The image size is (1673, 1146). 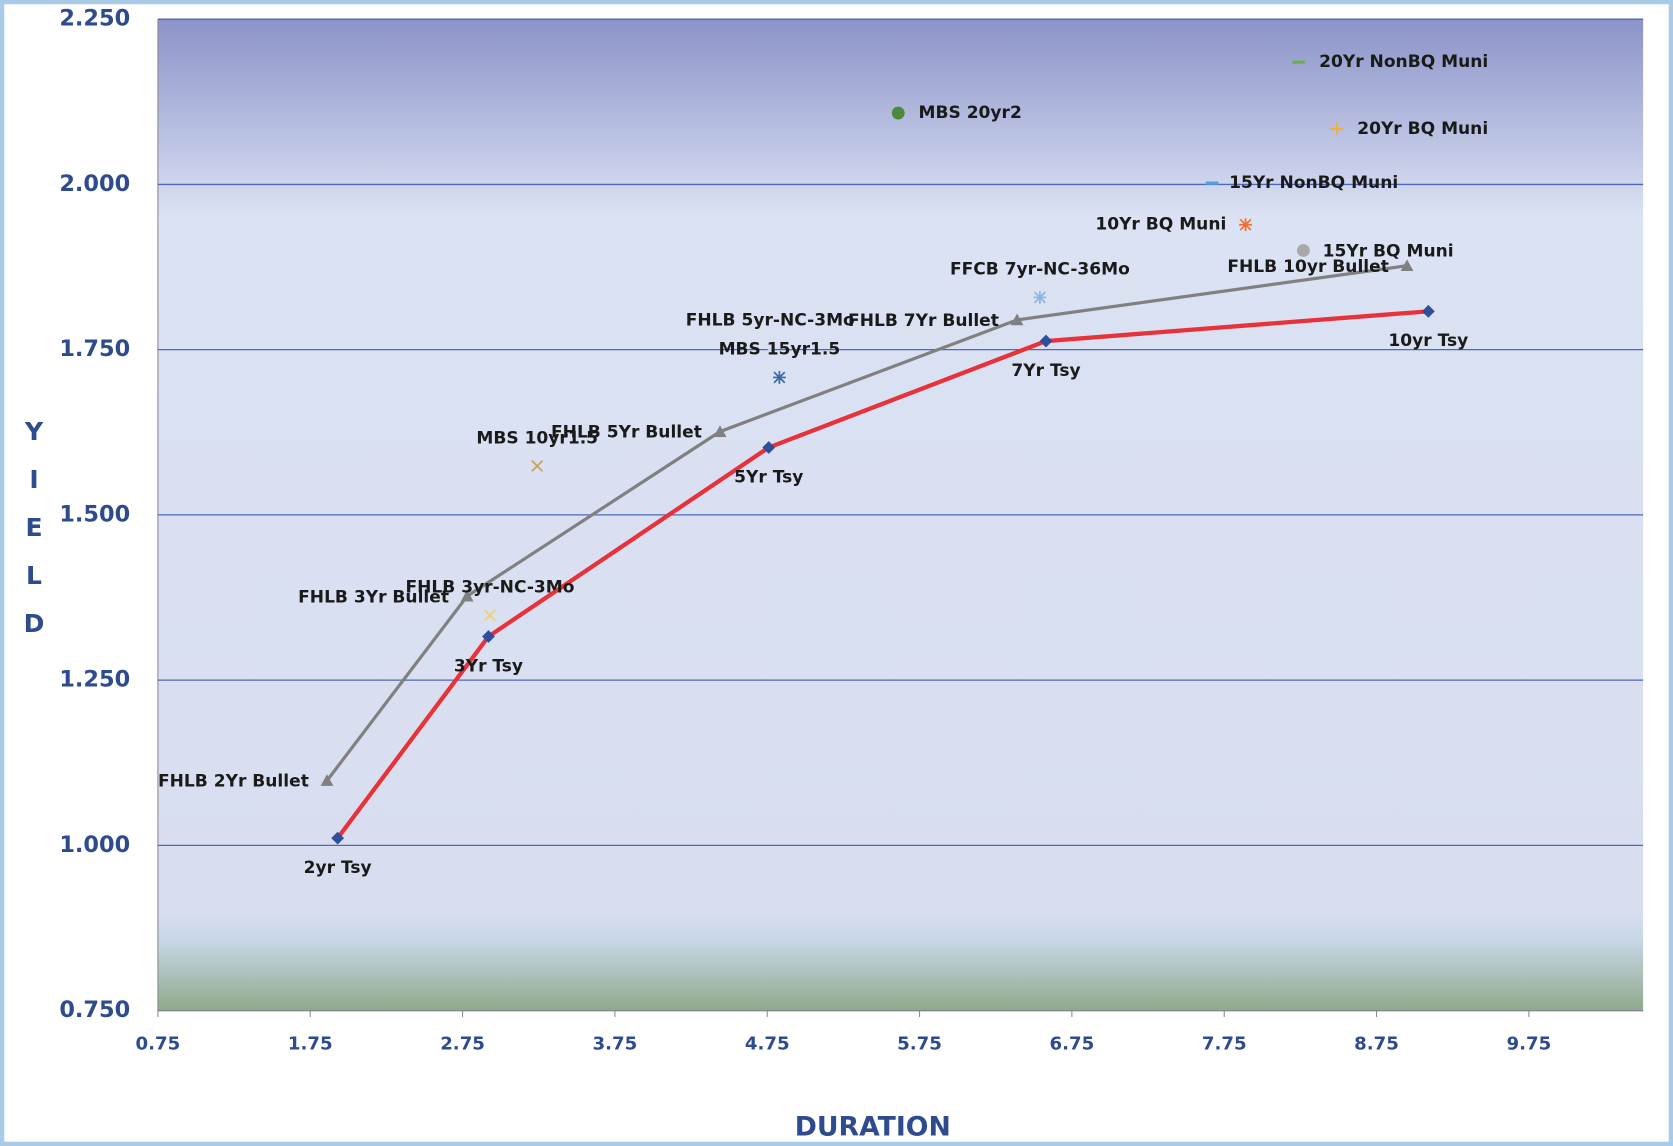 What do you see at coordinates (1422, 129) in the screenshot?
I see `point-label: 20Yr BQ Muni` at bounding box center [1422, 129].